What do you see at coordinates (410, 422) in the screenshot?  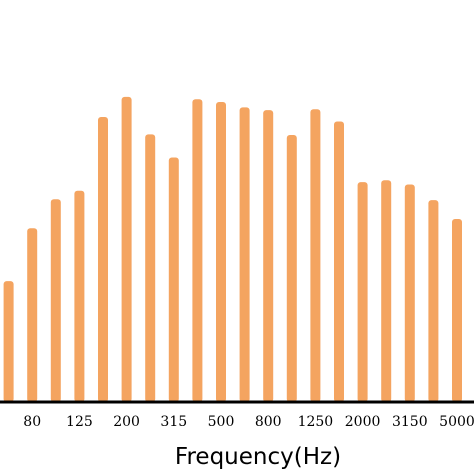 I see `x-tick-3150: 3150` at bounding box center [410, 422].